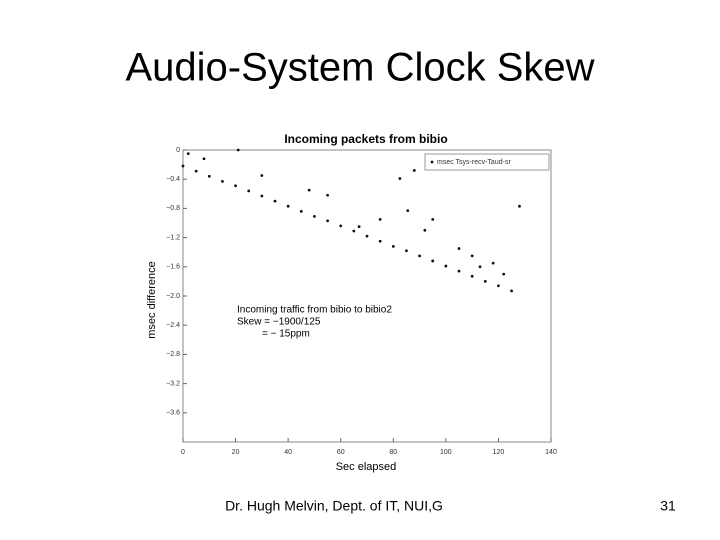 The width and height of the screenshot is (720, 540). Describe the element at coordinates (359, 68) in the screenshot. I see `slide-title: Audio-System Clock Skew` at that location.